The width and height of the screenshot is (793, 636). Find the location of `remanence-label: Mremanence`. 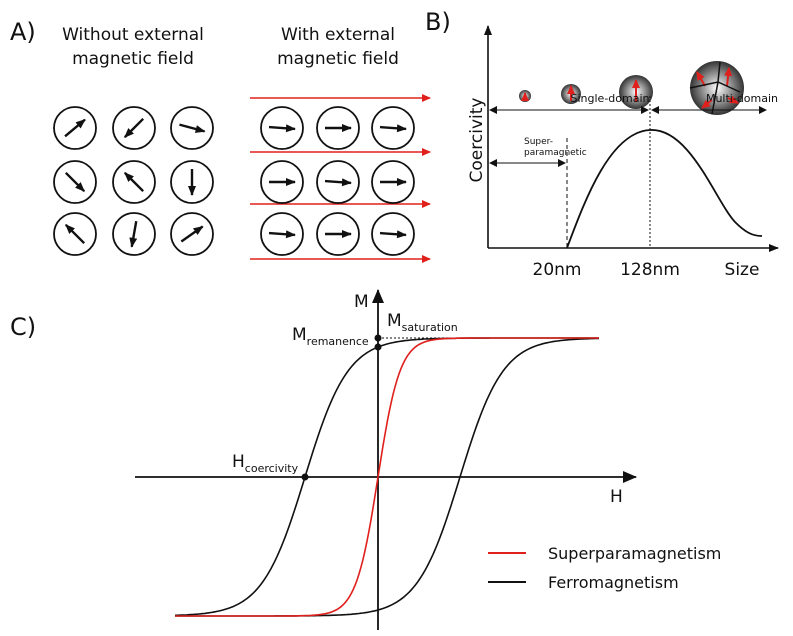

remanence-label: Mremanence is located at coordinates (330, 336).